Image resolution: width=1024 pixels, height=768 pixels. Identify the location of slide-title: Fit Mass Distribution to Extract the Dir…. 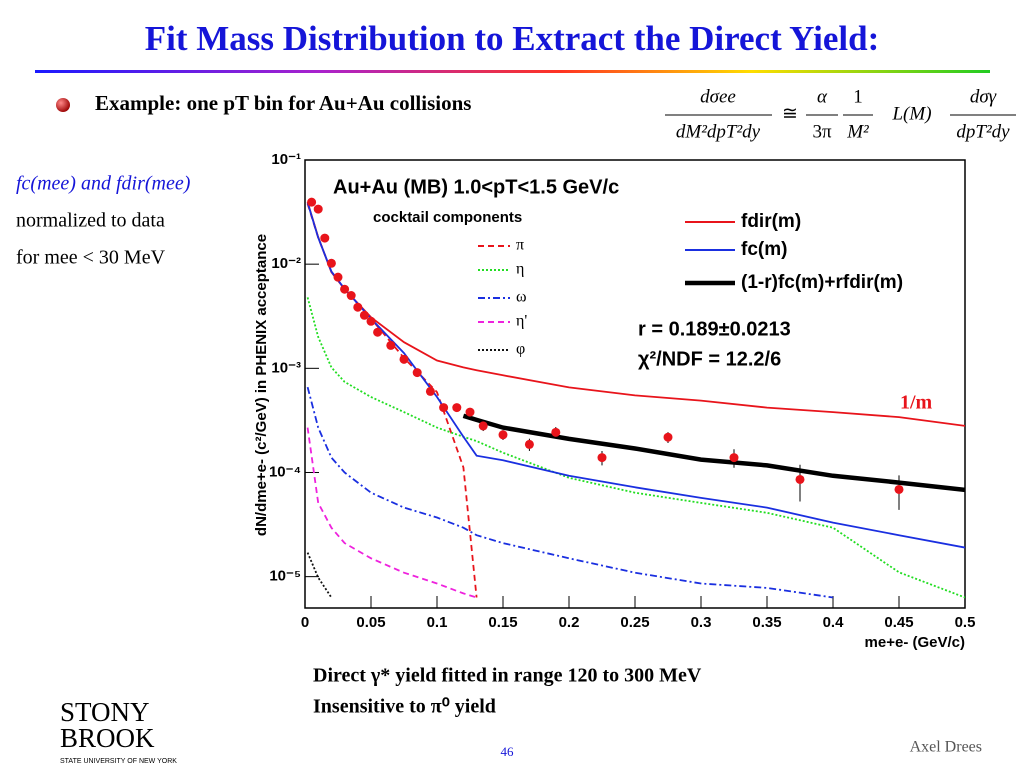
(512, 38).